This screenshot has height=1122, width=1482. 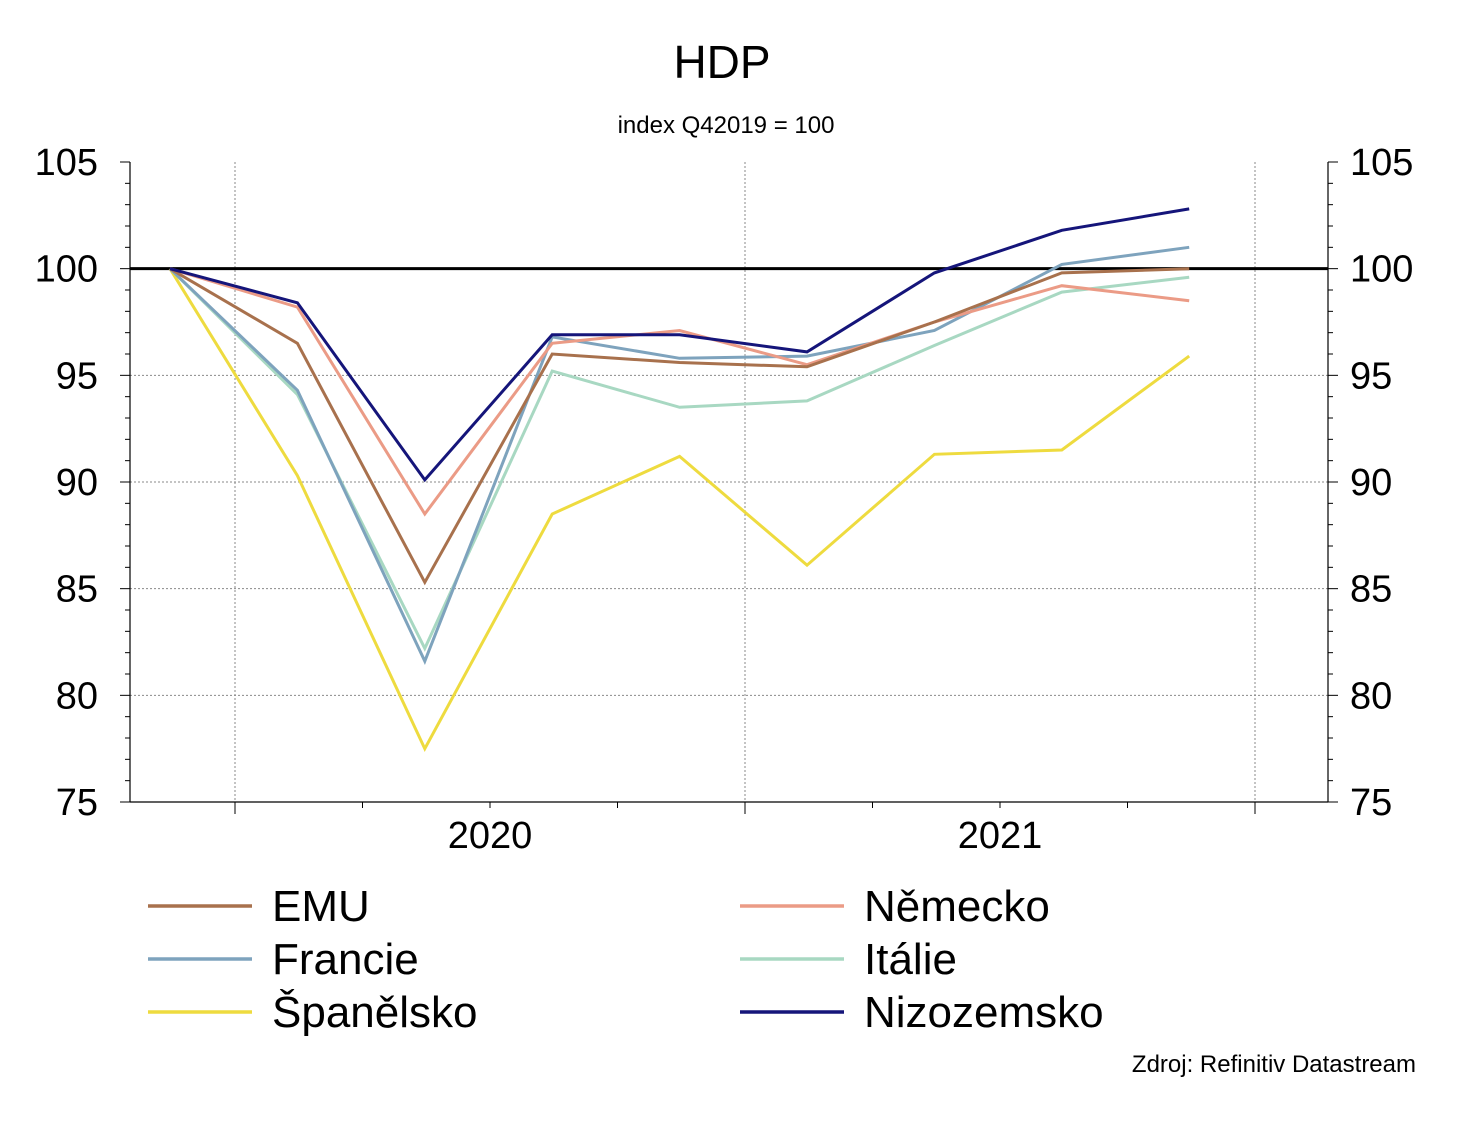 What do you see at coordinates (1371, 590) in the screenshot?
I see `y-tick-label-right: 85` at bounding box center [1371, 590].